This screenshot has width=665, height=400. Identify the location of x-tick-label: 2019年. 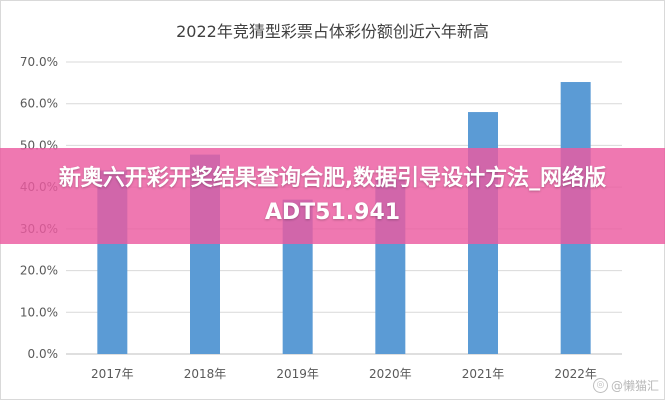
(297, 374).